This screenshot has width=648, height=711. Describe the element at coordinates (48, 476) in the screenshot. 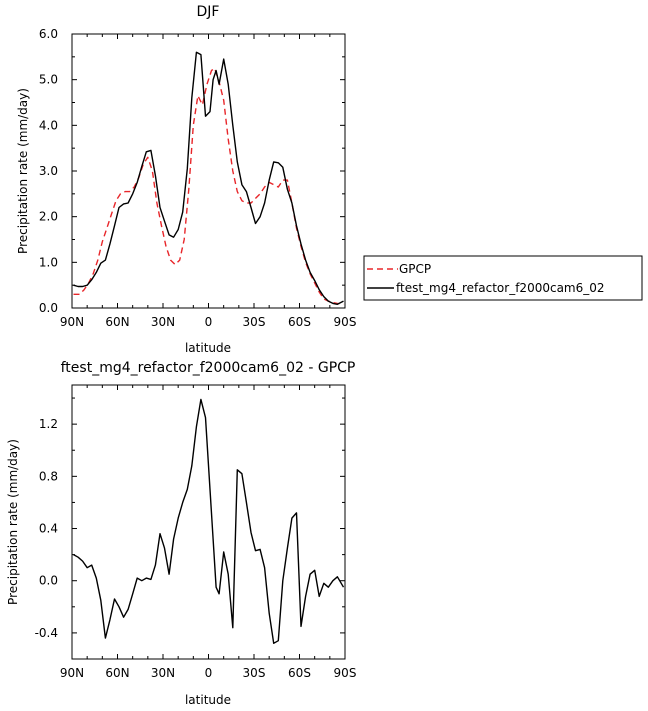

I see `bottom-y-tick-label: 0.8` at that location.